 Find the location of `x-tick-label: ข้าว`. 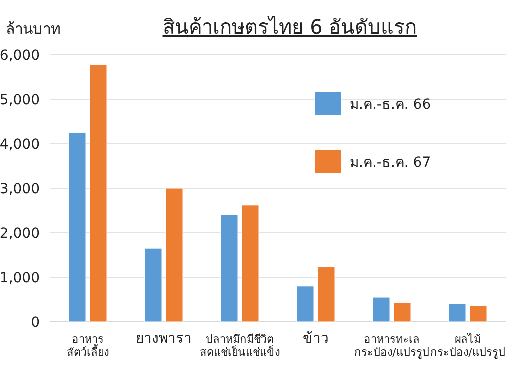

x-tick-label: ข้าว is located at coordinates (316, 339).